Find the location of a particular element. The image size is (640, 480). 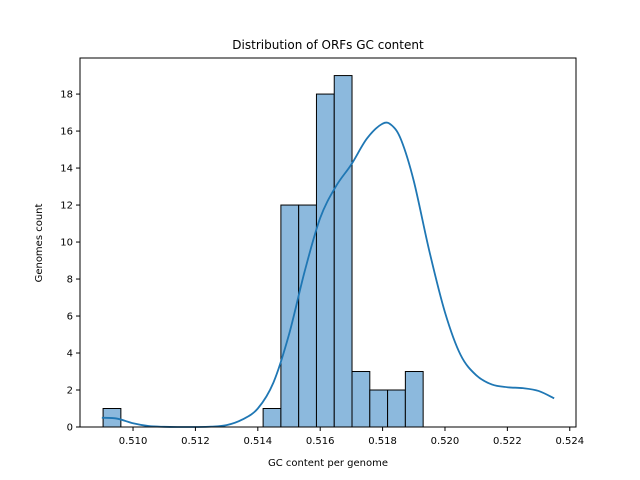

x-tick-label: 0.524 is located at coordinates (569, 441).